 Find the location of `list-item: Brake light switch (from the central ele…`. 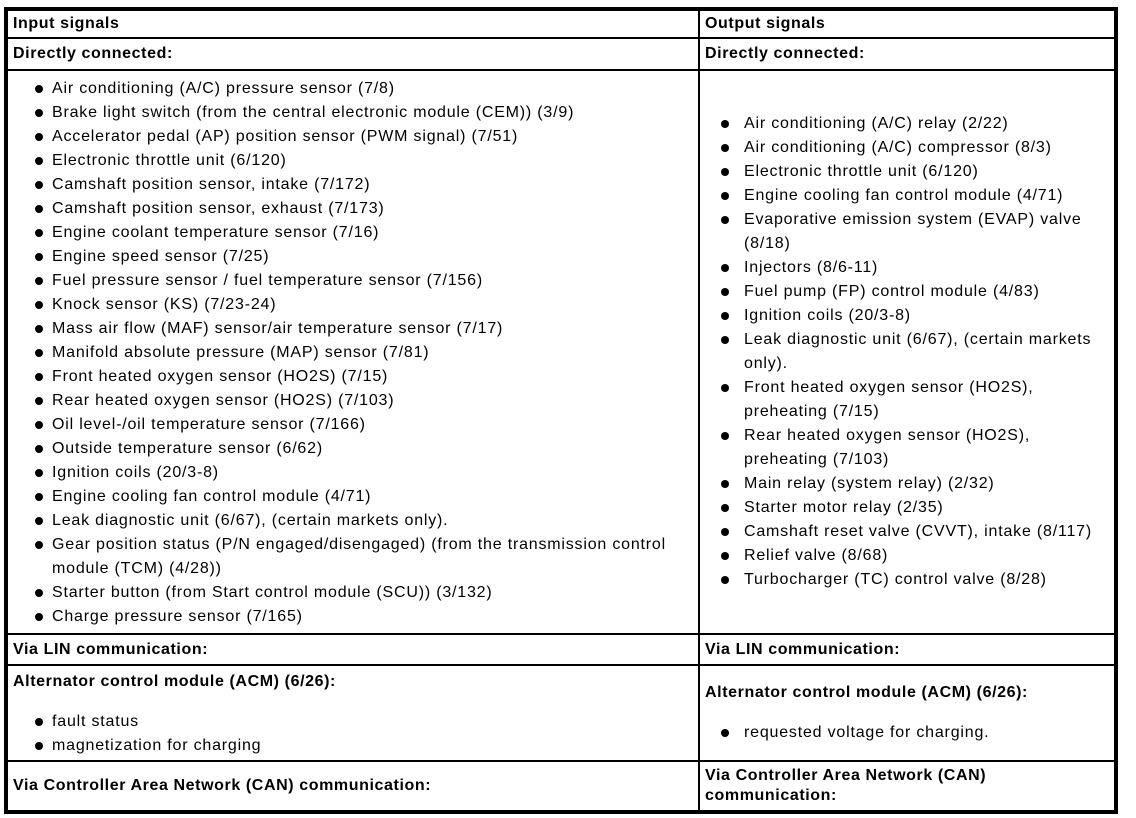

list-item: Brake light switch (from the central ele… is located at coordinates (352, 113).